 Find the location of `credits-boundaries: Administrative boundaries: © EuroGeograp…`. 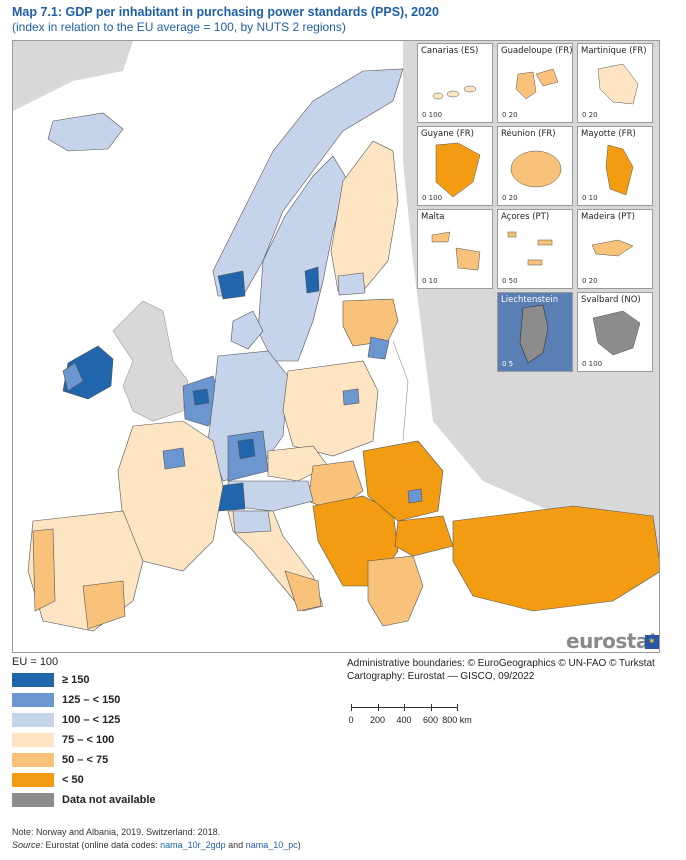

credits-boundaries: Administrative boundaries: © EuroGeograp… is located at coordinates (501, 663).